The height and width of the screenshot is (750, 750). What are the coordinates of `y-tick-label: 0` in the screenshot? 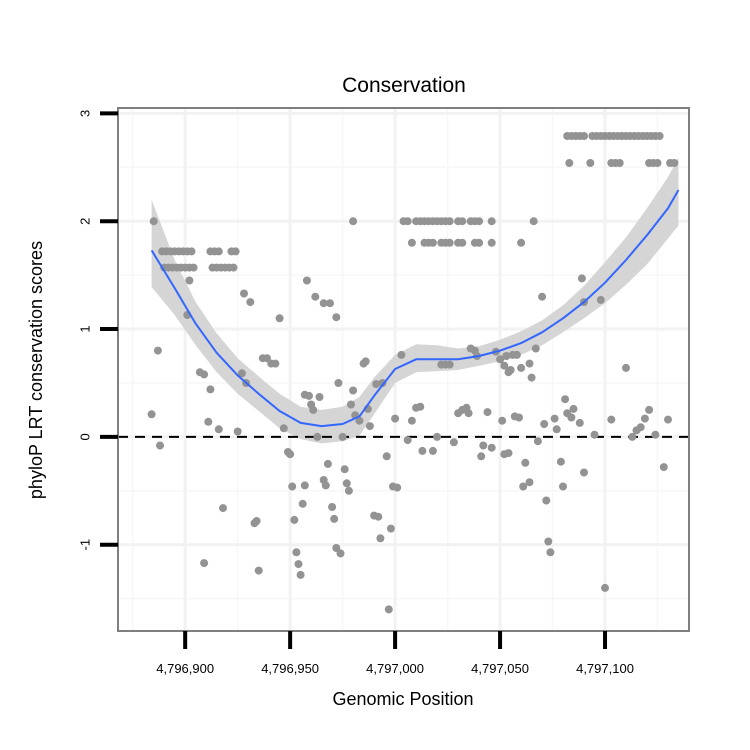 It's located at (84, 436).